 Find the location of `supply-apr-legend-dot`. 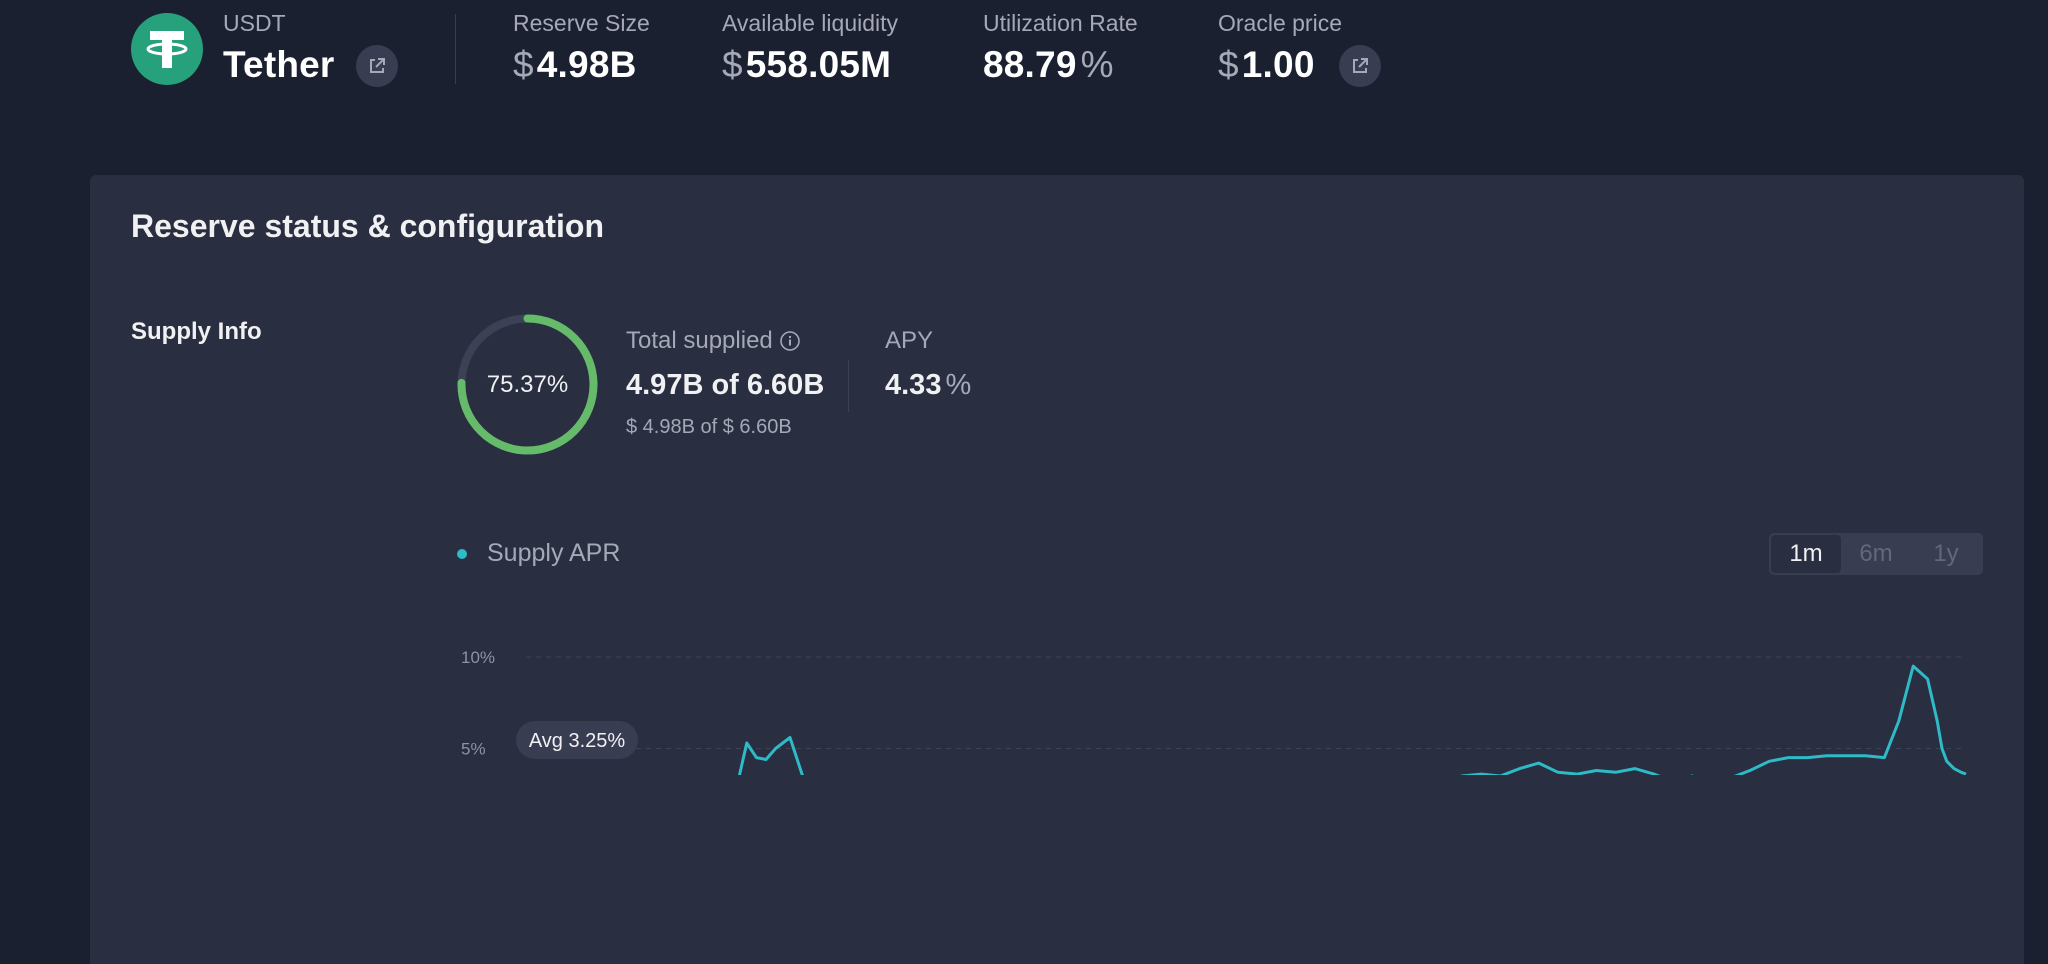

supply-apr-legend-dot is located at coordinates (462, 554).